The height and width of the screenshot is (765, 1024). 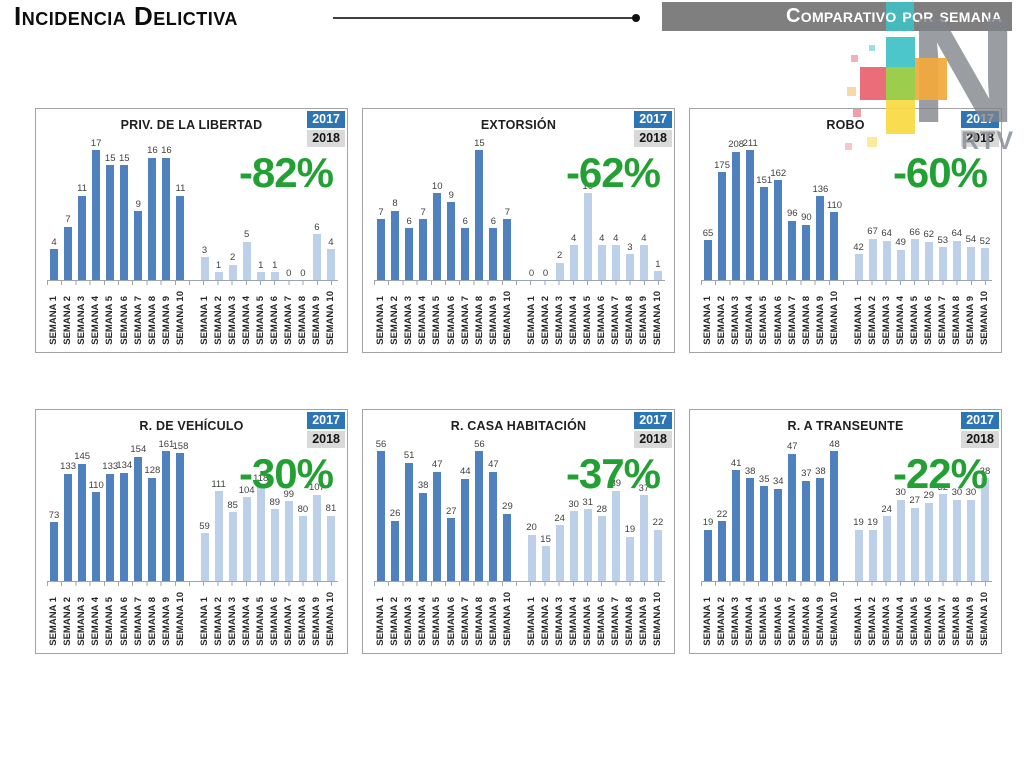 What do you see at coordinates (54, 621) in the screenshot?
I see `x-axis-label: SEMANA 1` at bounding box center [54, 621].